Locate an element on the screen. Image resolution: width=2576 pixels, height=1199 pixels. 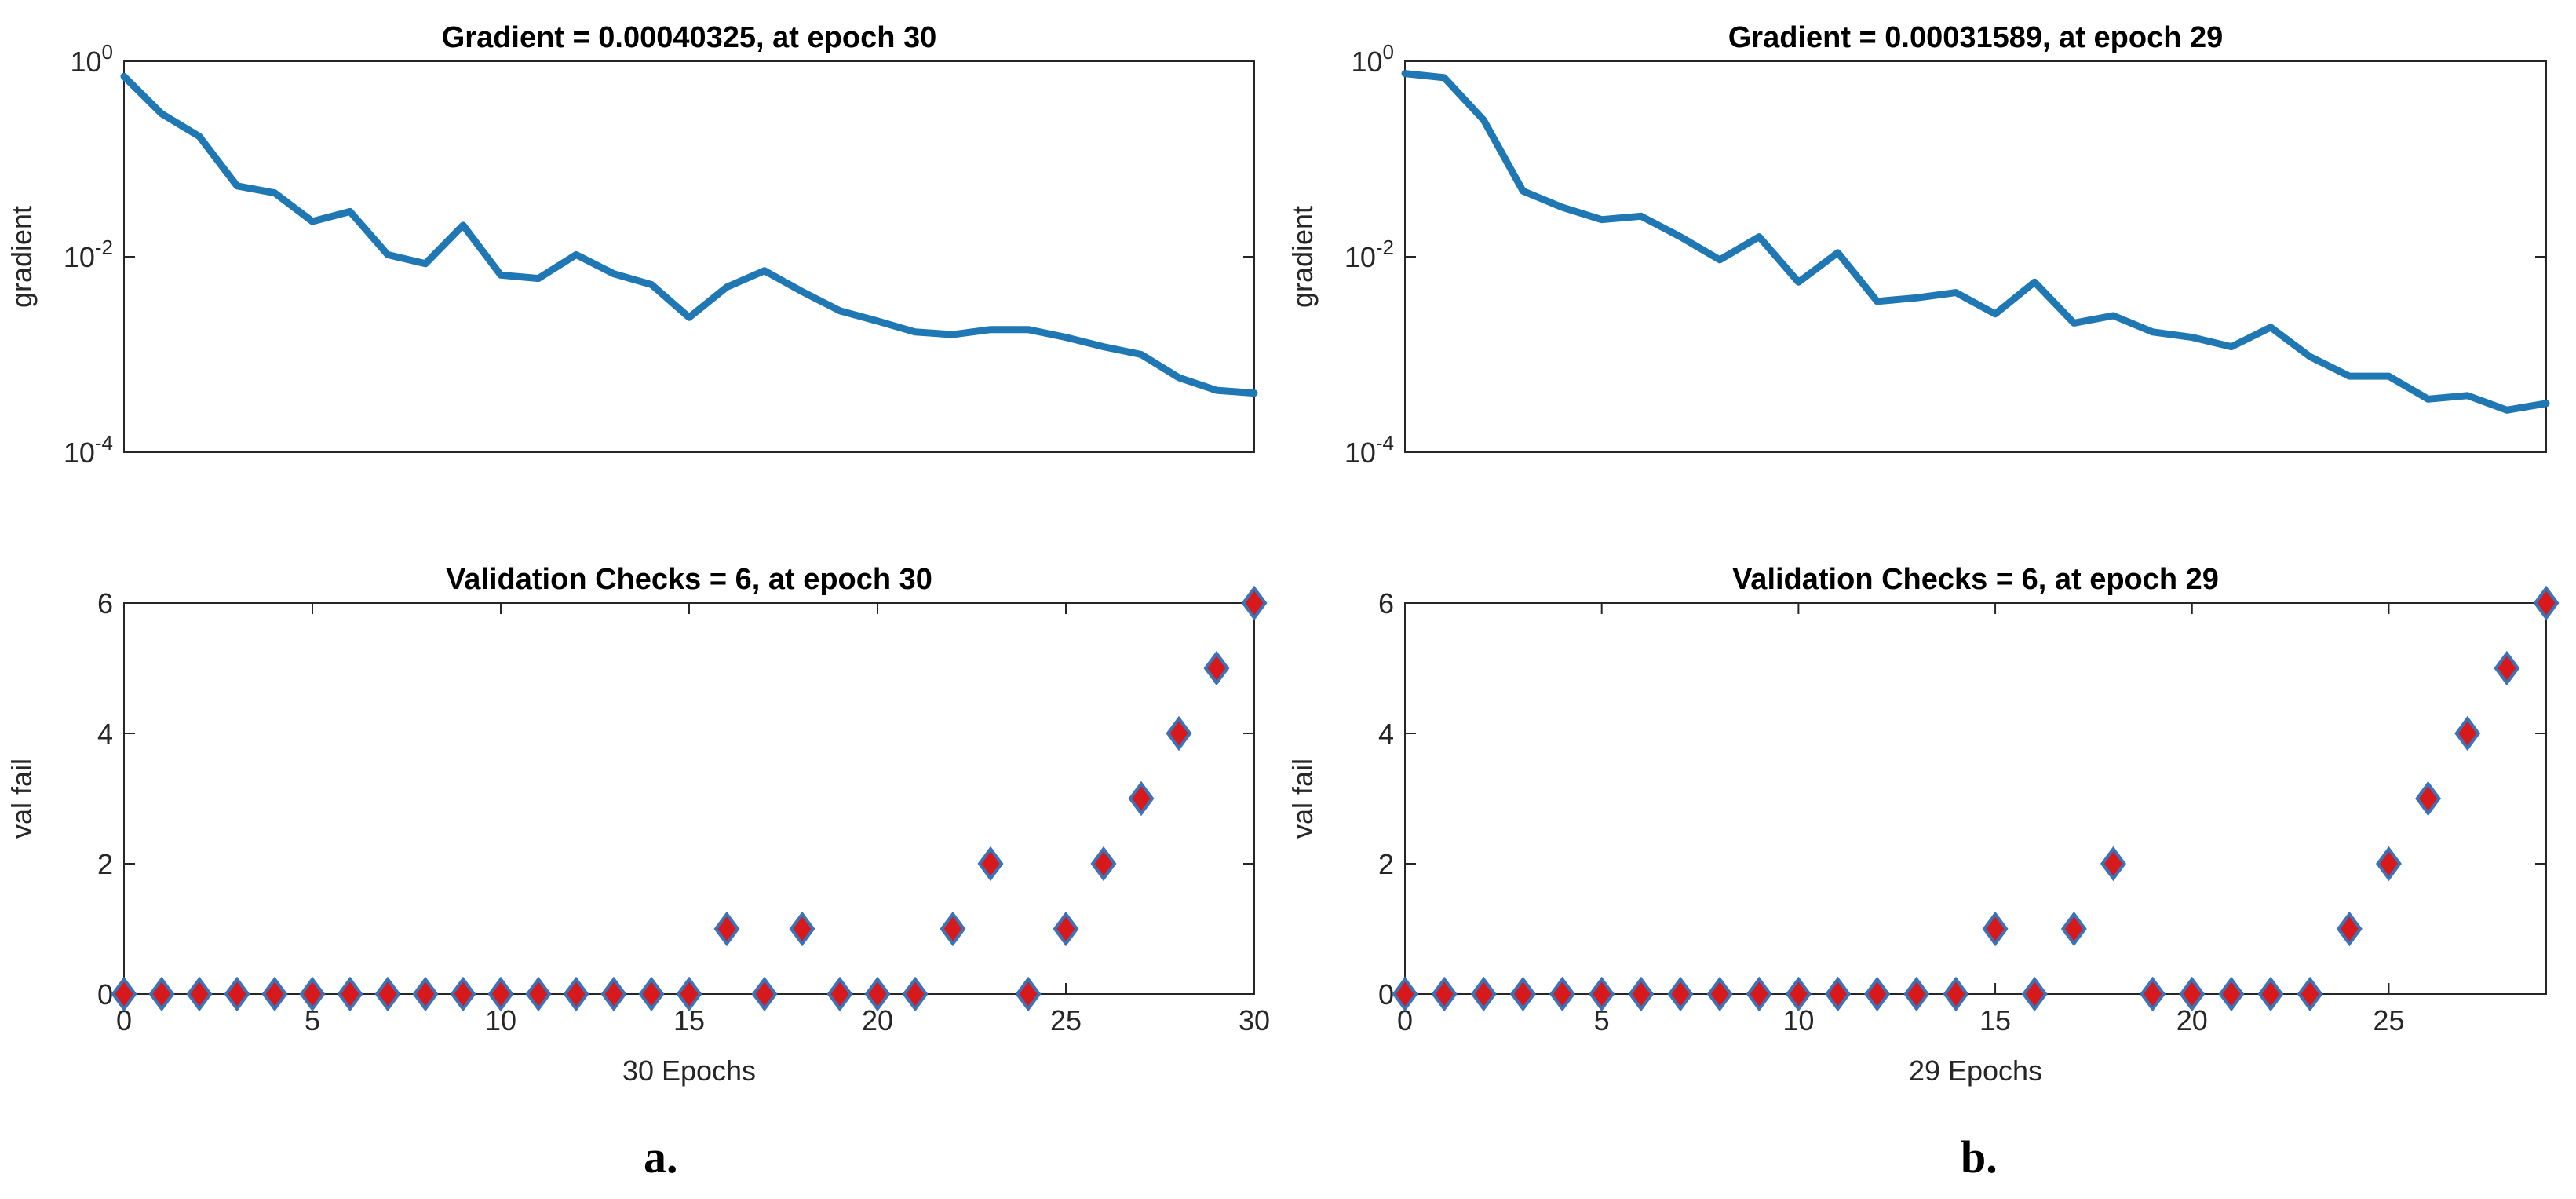
panel-label-a: a. is located at coordinates (661, 1157).